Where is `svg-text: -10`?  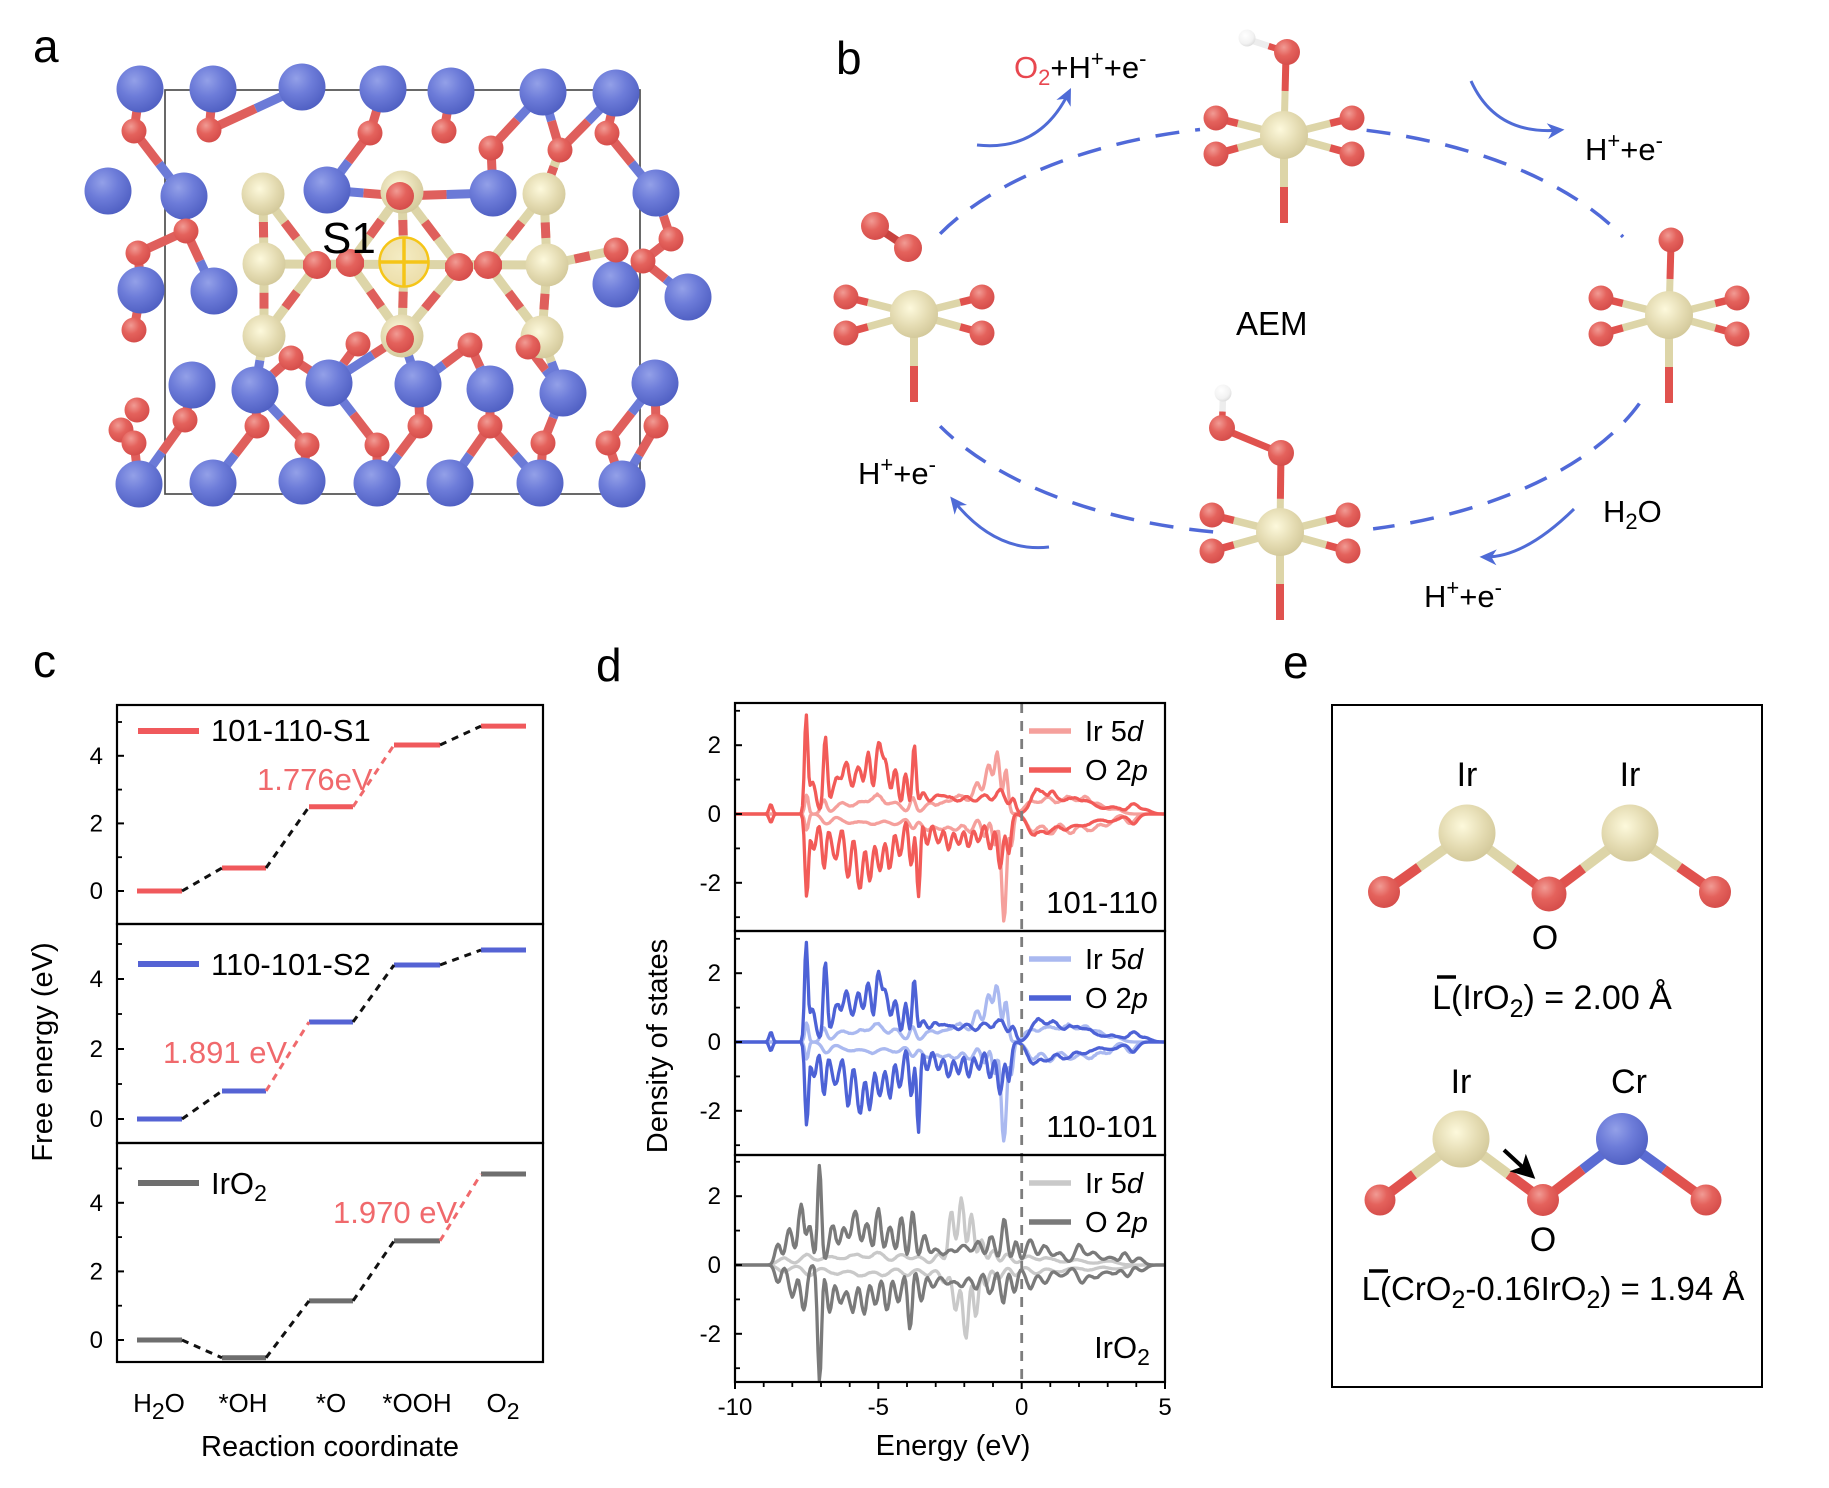
svg-text: -10 is located at coordinates (735, 1407).